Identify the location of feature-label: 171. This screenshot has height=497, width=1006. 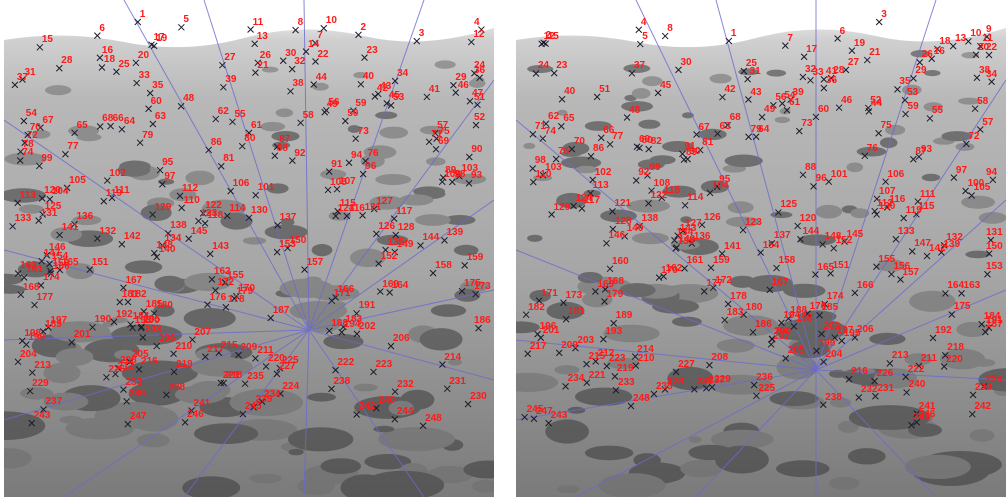
(549, 293).